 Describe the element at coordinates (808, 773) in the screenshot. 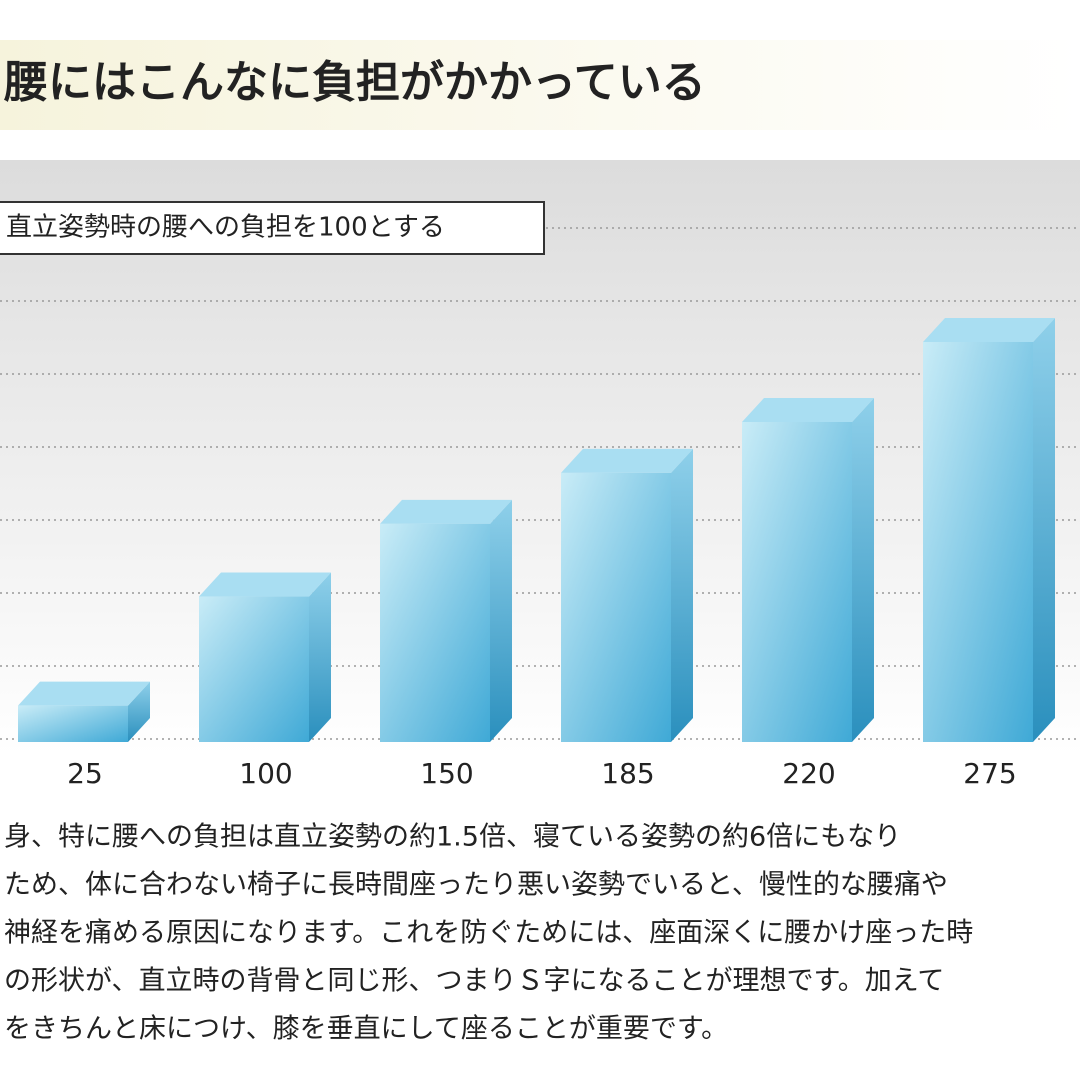

I see `value-label: 220` at that location.